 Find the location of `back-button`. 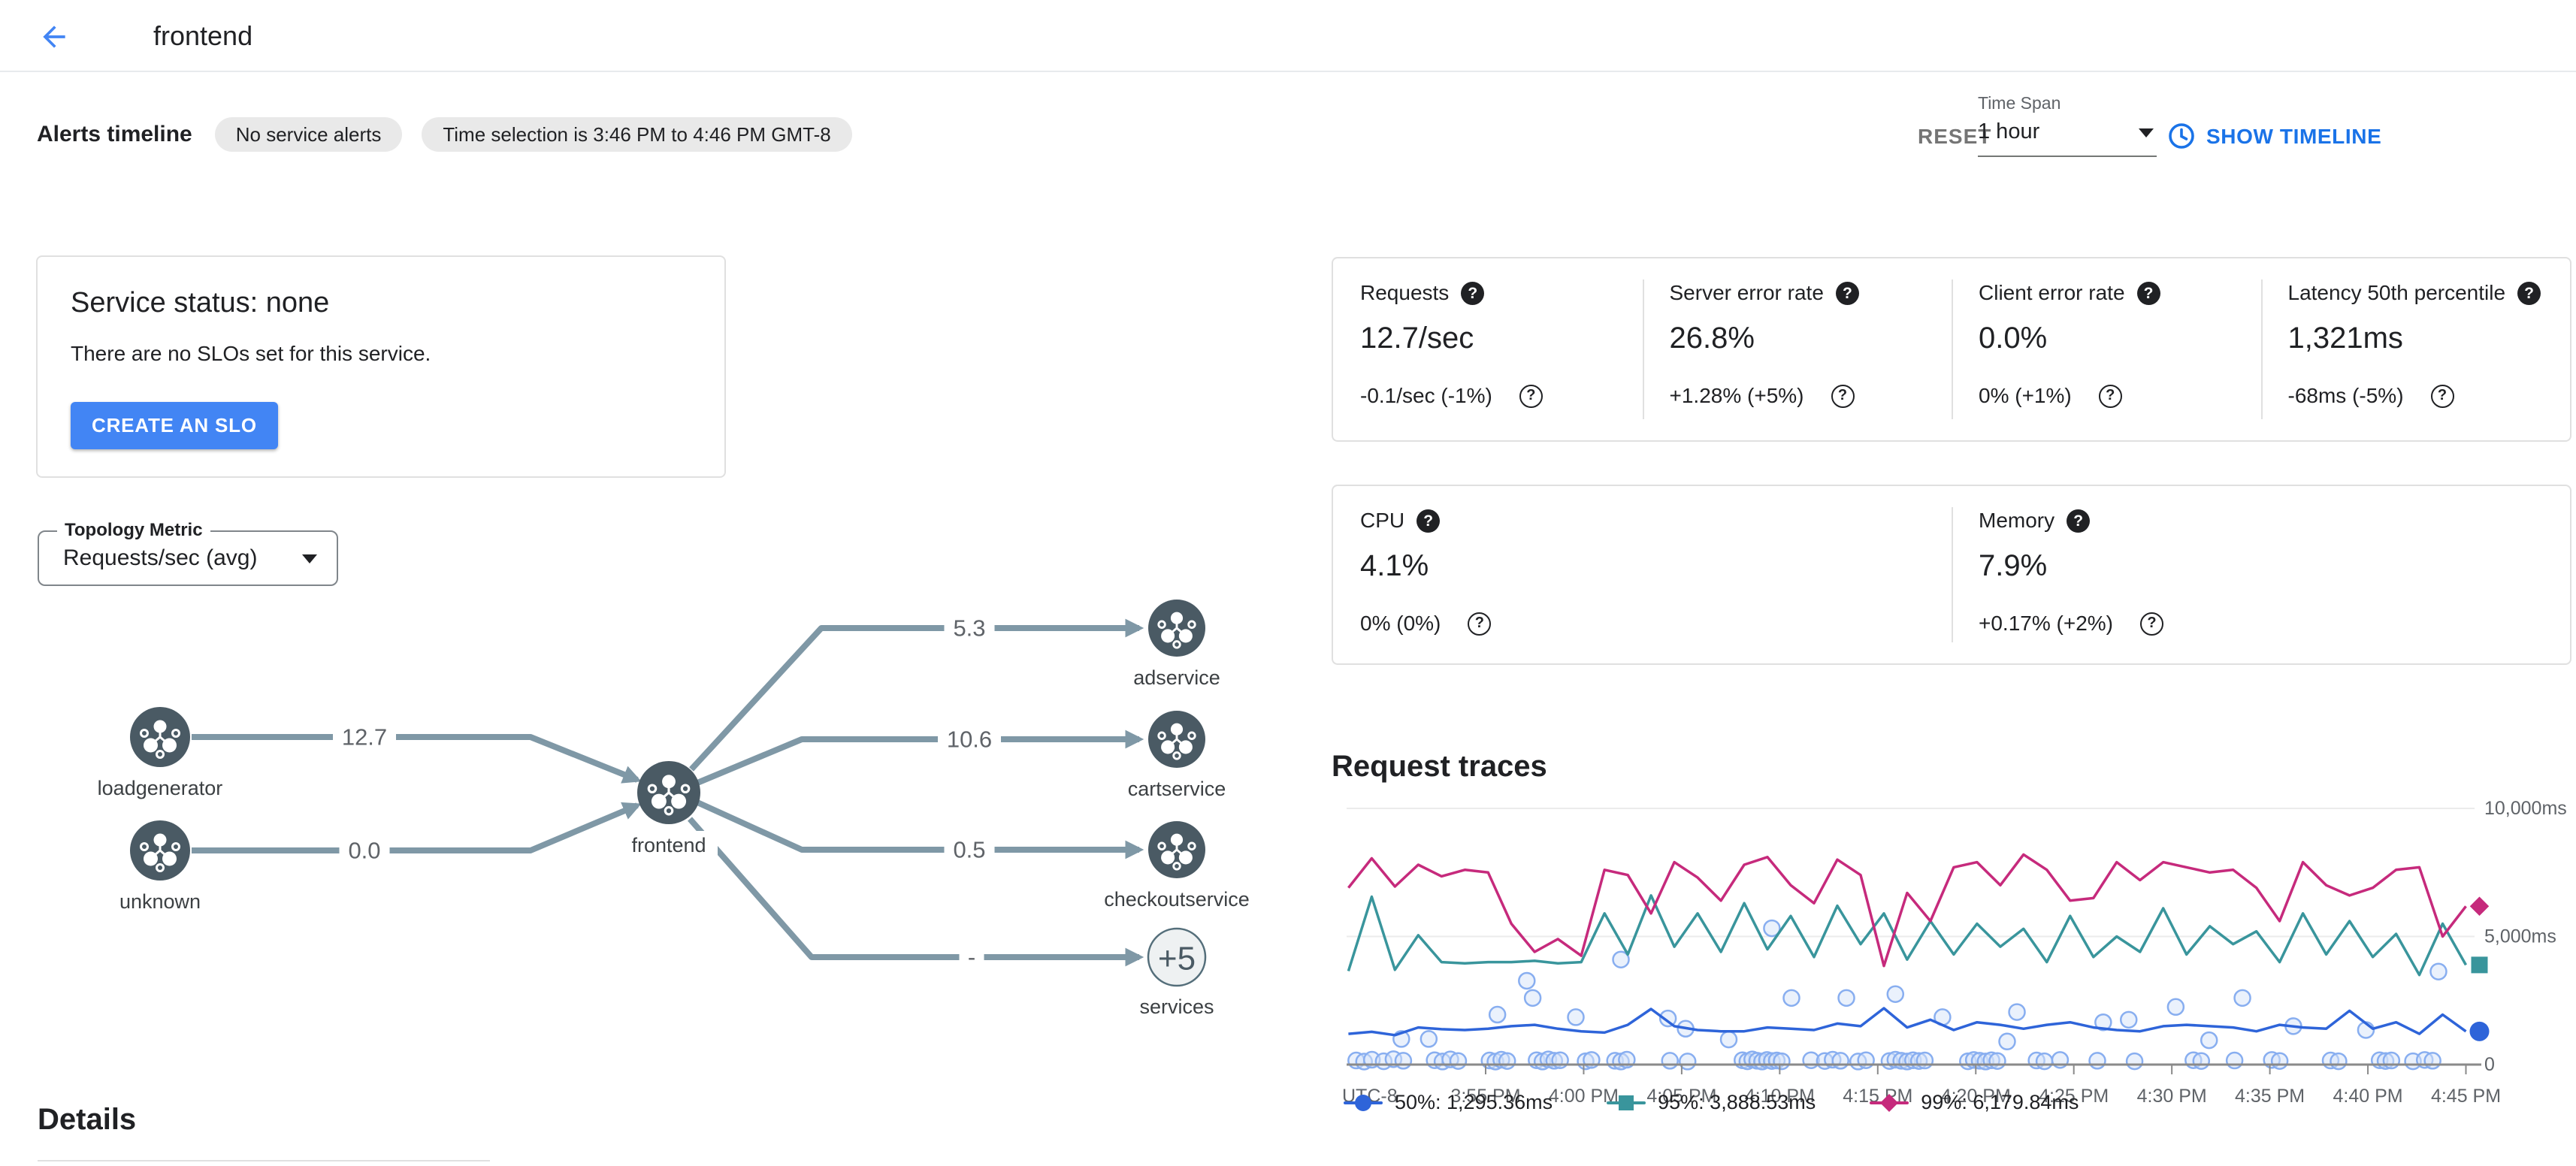

back-button is located at coordinates (55, 38).